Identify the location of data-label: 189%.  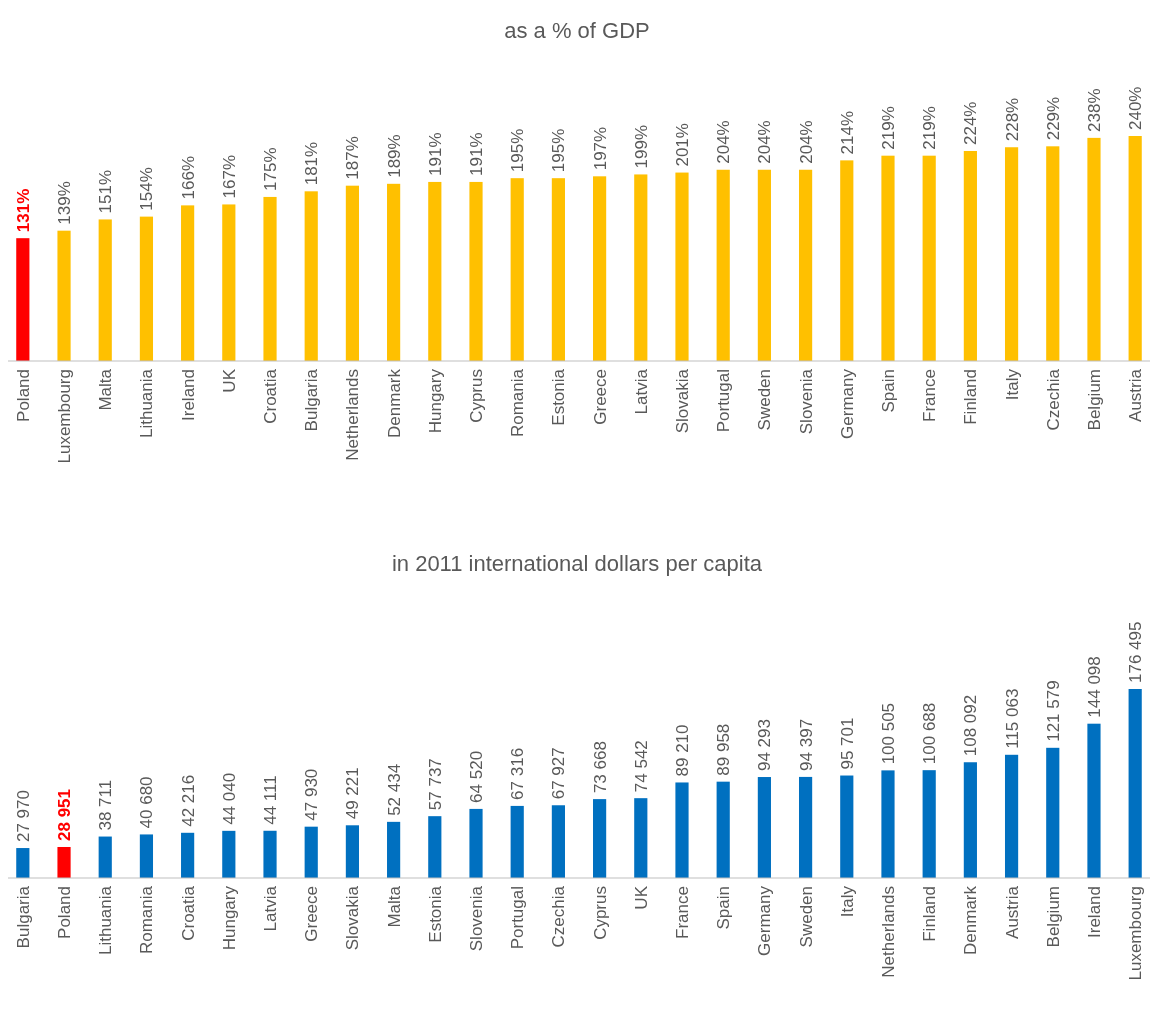
(394, 156).